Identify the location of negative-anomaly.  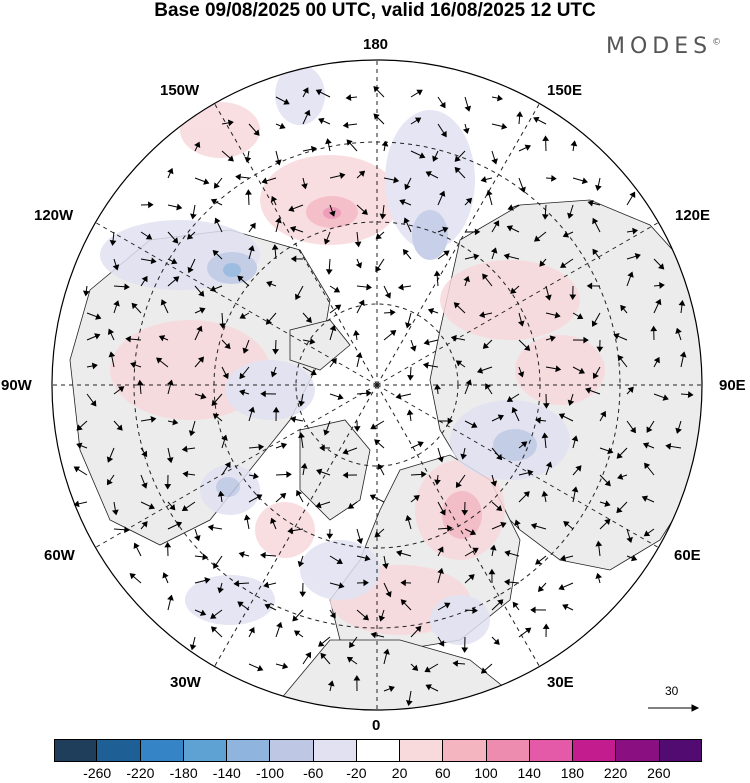
(270, 390).